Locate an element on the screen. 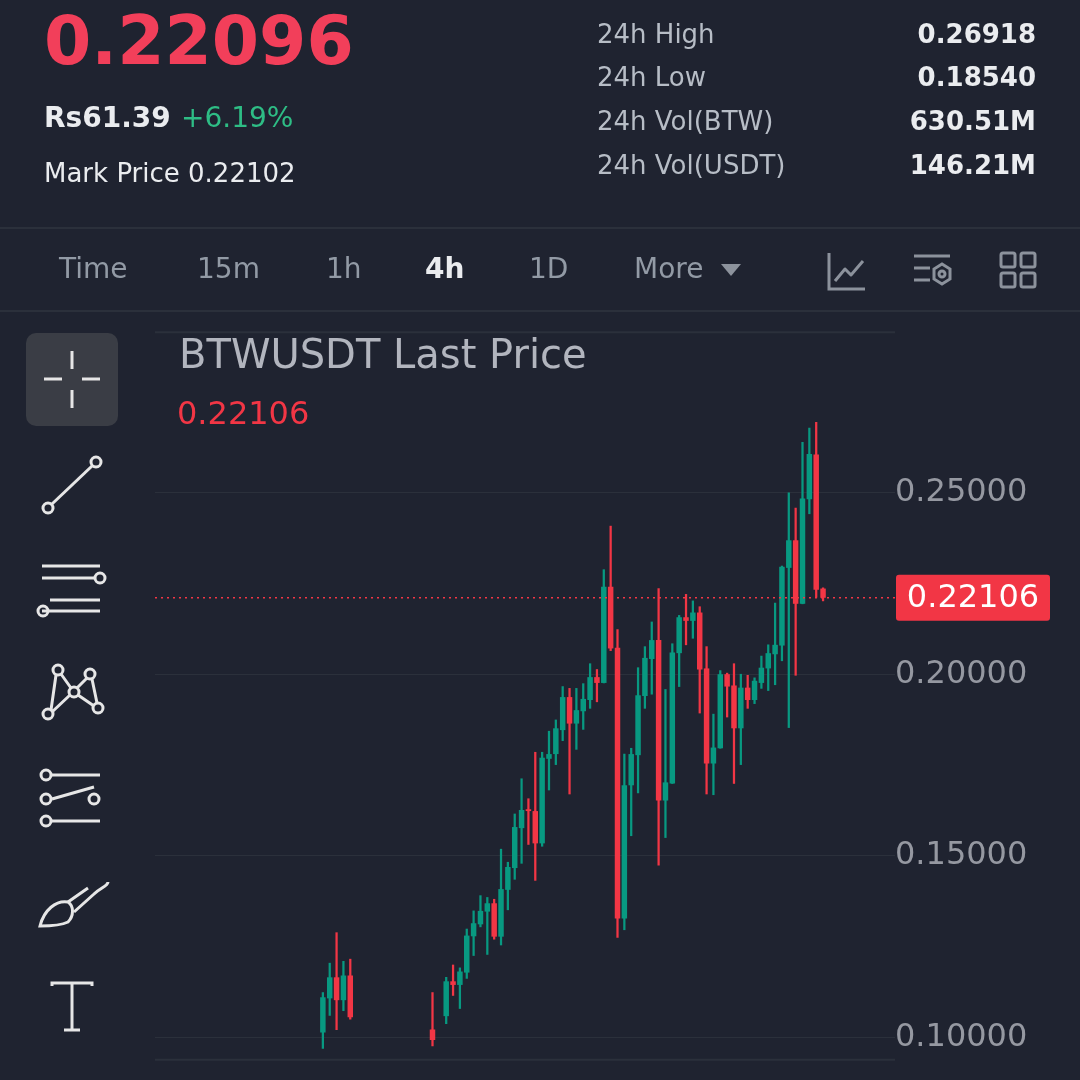 The height and width of the screenshot is (1080, 1080). ref-line-label: 0.22106 is located at coordinates (973, 596).